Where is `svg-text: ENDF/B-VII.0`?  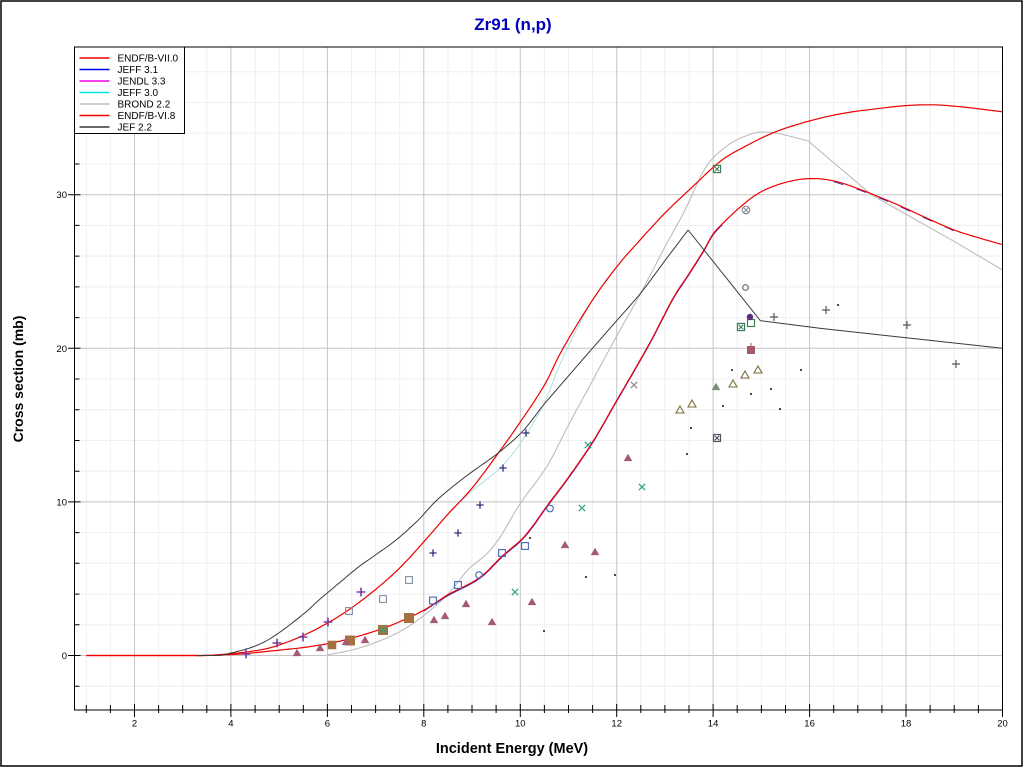 svg-text: ENDF/B-VII.0 is located at coordinates (148, 59).